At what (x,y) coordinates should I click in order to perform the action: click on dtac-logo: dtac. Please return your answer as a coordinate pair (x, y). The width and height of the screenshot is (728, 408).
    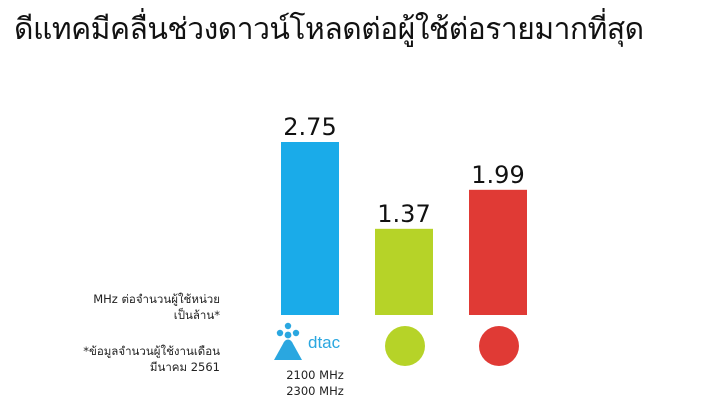
    Looking at the image, I should click on (320, 342).